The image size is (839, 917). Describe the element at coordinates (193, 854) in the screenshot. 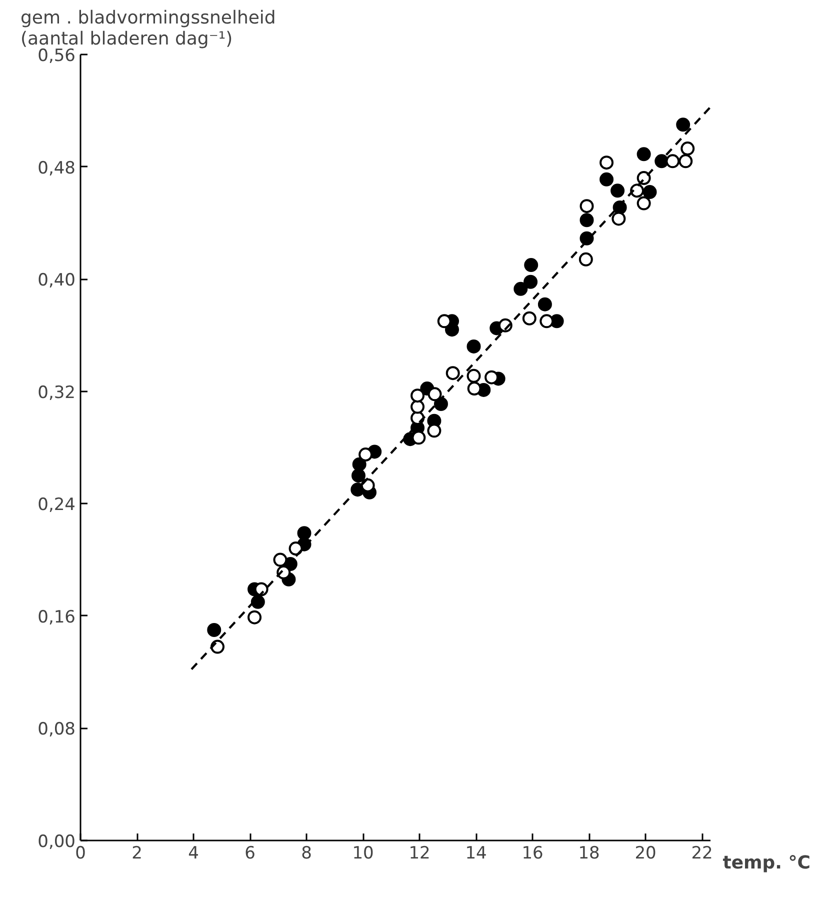

I see `x-tick-label: 4` at that location.